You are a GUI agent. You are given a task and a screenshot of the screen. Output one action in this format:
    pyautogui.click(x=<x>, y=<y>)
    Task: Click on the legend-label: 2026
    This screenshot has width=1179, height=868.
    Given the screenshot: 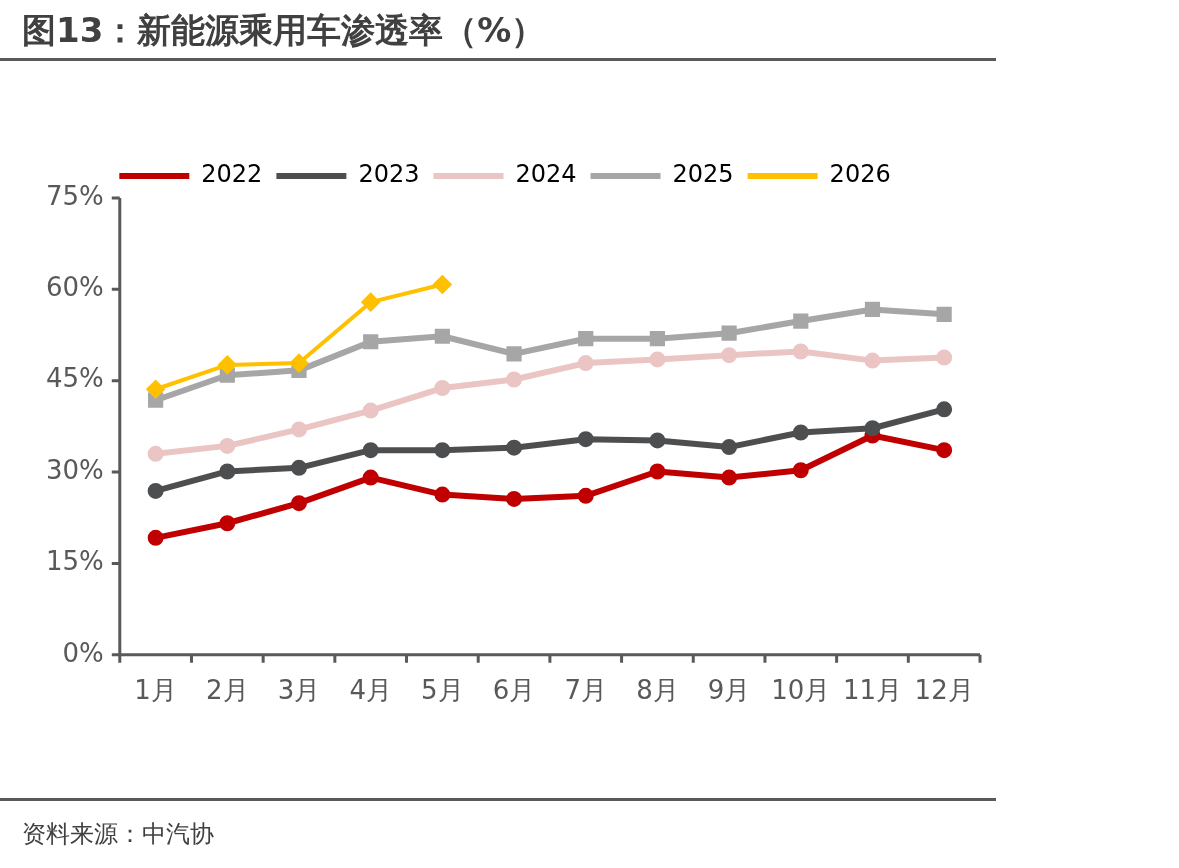 What is the action you would take?
    pyautogui.click(x=860, y=174)
    